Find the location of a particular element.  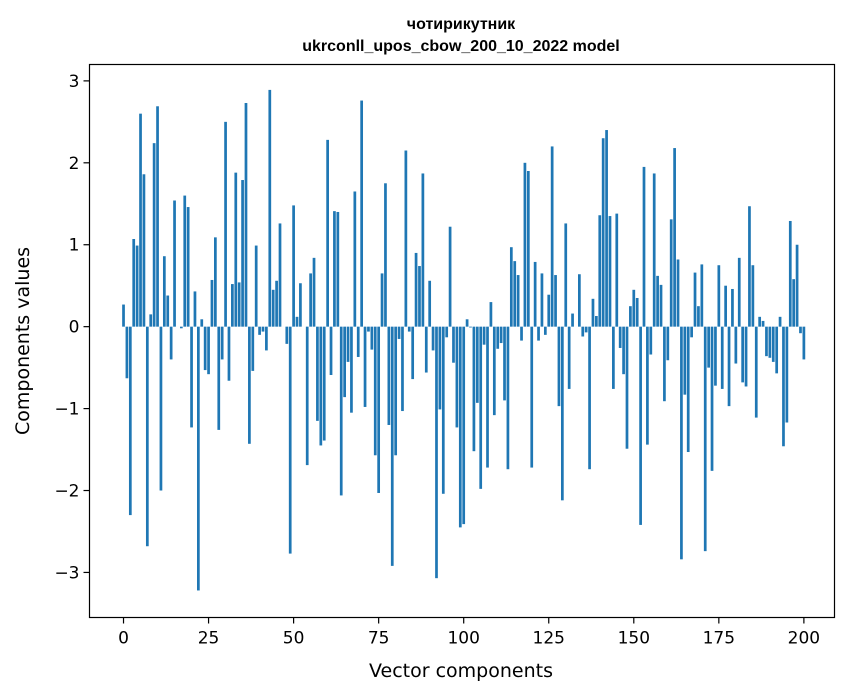

x-tick-label: 100 is located at coordinates (463, 639).